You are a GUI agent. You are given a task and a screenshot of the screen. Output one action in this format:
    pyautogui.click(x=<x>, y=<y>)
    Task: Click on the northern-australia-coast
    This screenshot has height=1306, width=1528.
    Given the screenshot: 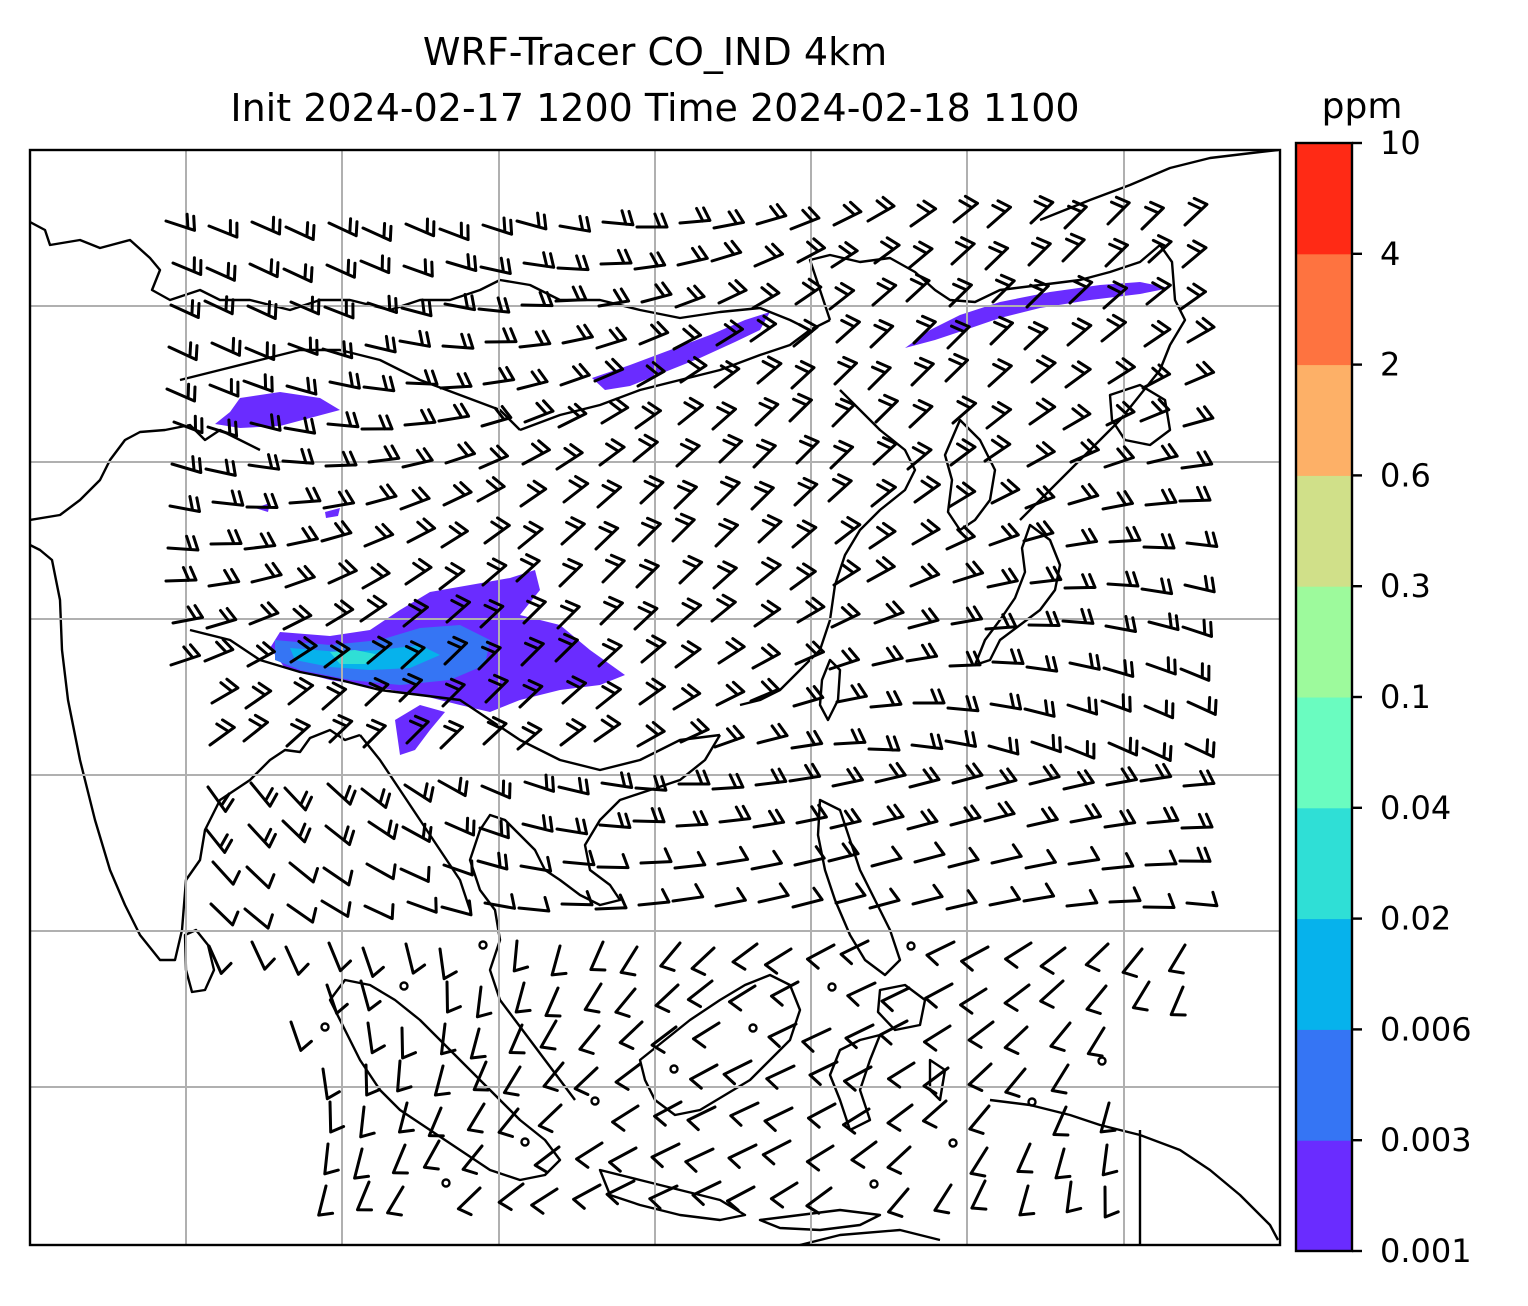 What is the action you would take?
    pyautogui.click(x=870, y=1236)
    